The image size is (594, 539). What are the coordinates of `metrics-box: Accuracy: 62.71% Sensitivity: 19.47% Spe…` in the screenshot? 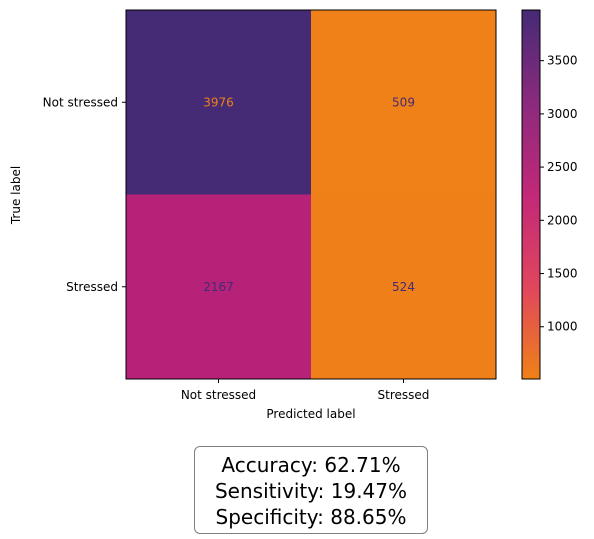 It's located at (311, 490).